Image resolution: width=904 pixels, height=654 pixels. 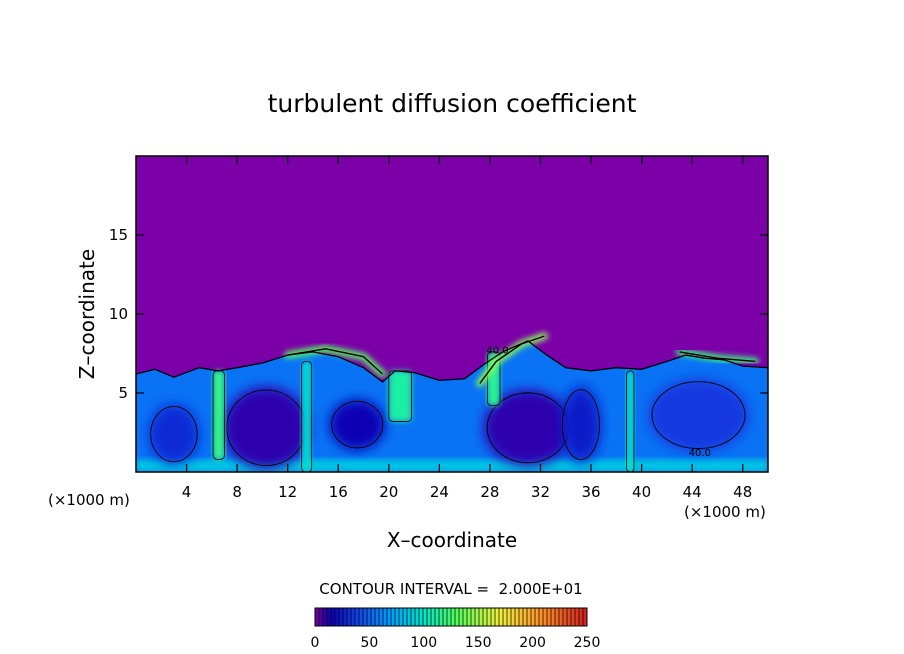 I want to click on chart-title: turbulent diffusion coefficient, so click(x=452, y=103).